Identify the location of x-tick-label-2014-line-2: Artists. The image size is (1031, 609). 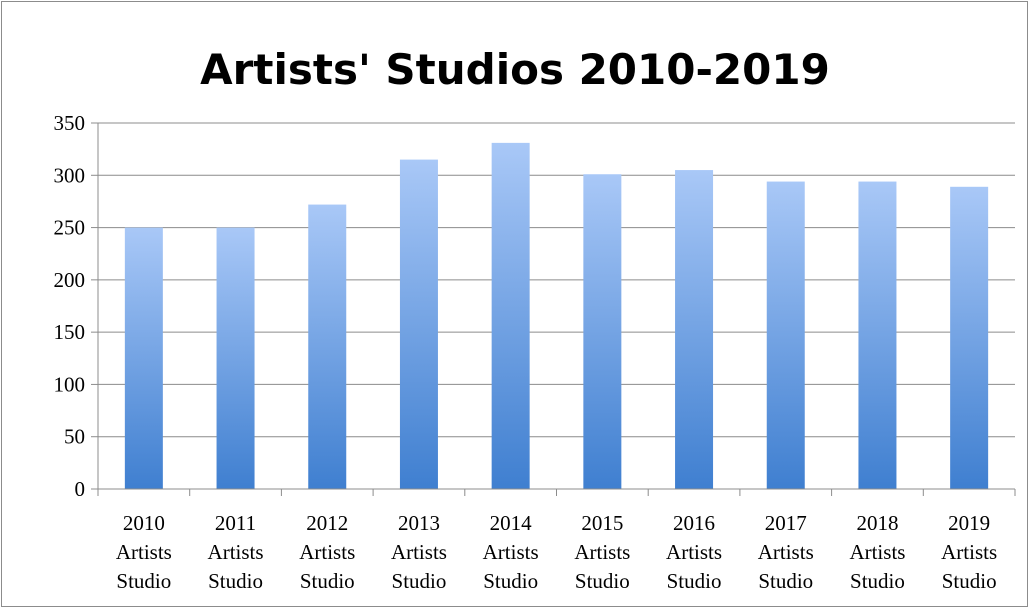
(511, 552).